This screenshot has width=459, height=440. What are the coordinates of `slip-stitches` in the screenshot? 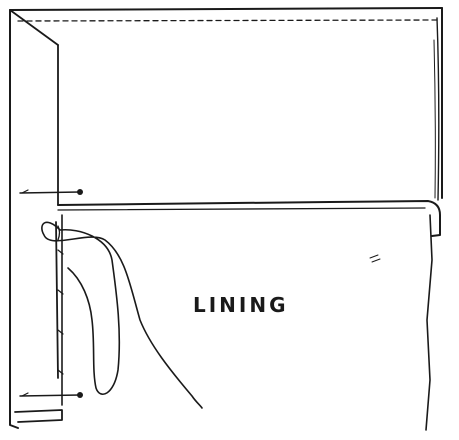 It's located at (60, 312).